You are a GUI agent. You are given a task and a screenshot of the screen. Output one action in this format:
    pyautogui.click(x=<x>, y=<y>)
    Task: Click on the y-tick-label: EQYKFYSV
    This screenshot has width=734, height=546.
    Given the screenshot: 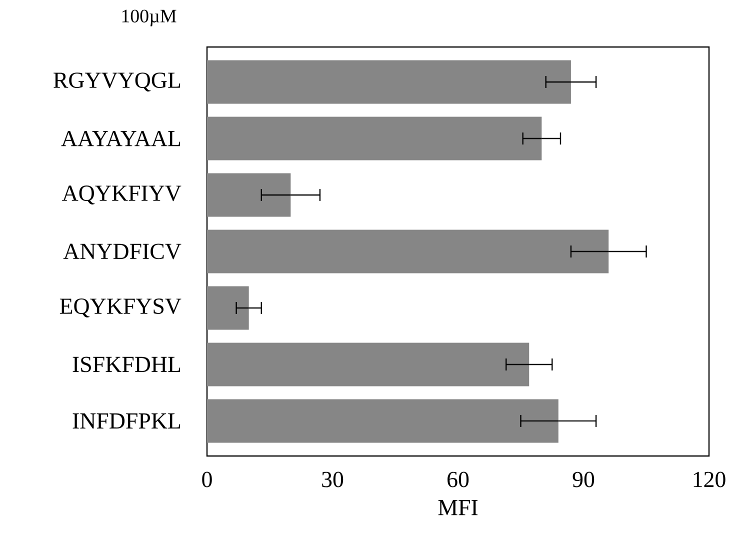 What is the action you would take?
    pyautogui.click(x=121, y=308)
    